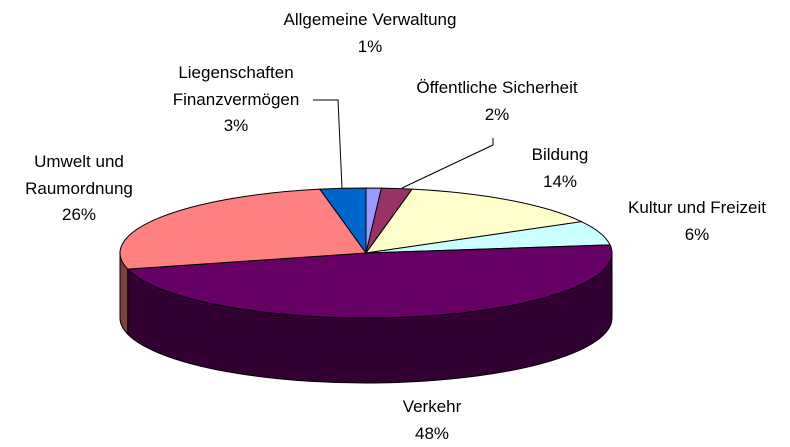 Image resolution: width=790 pixels, height=447 pixels. I want to click on category-name: Verkehr, so click(432, 406).